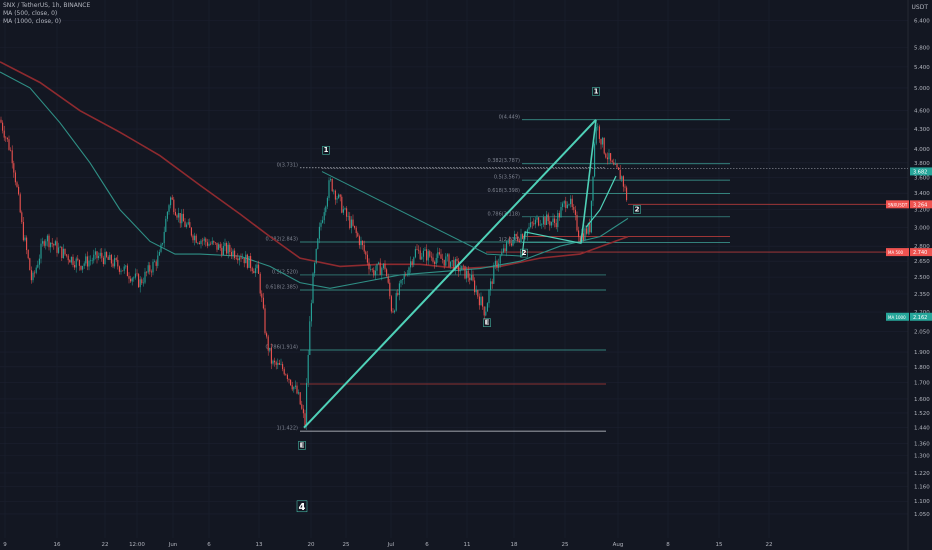 The height and width of the screenshot is (550, 932). I want to click on wave-label: 1, so click(596, 91).